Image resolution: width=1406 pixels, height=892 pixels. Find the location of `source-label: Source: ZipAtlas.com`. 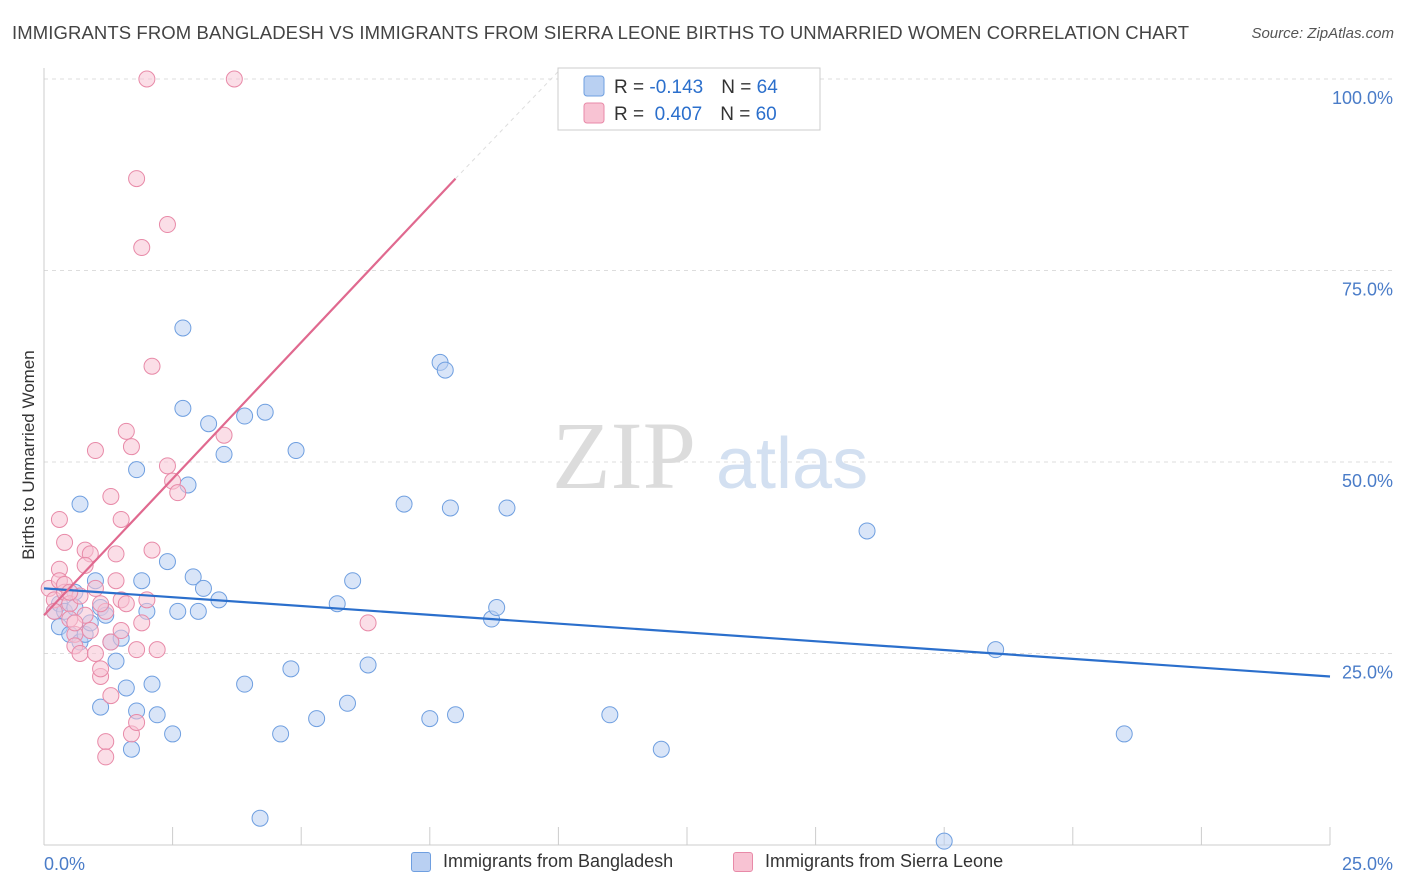

source-label: Source: ZipAtlas.com is located at coordinates (1322, 33).